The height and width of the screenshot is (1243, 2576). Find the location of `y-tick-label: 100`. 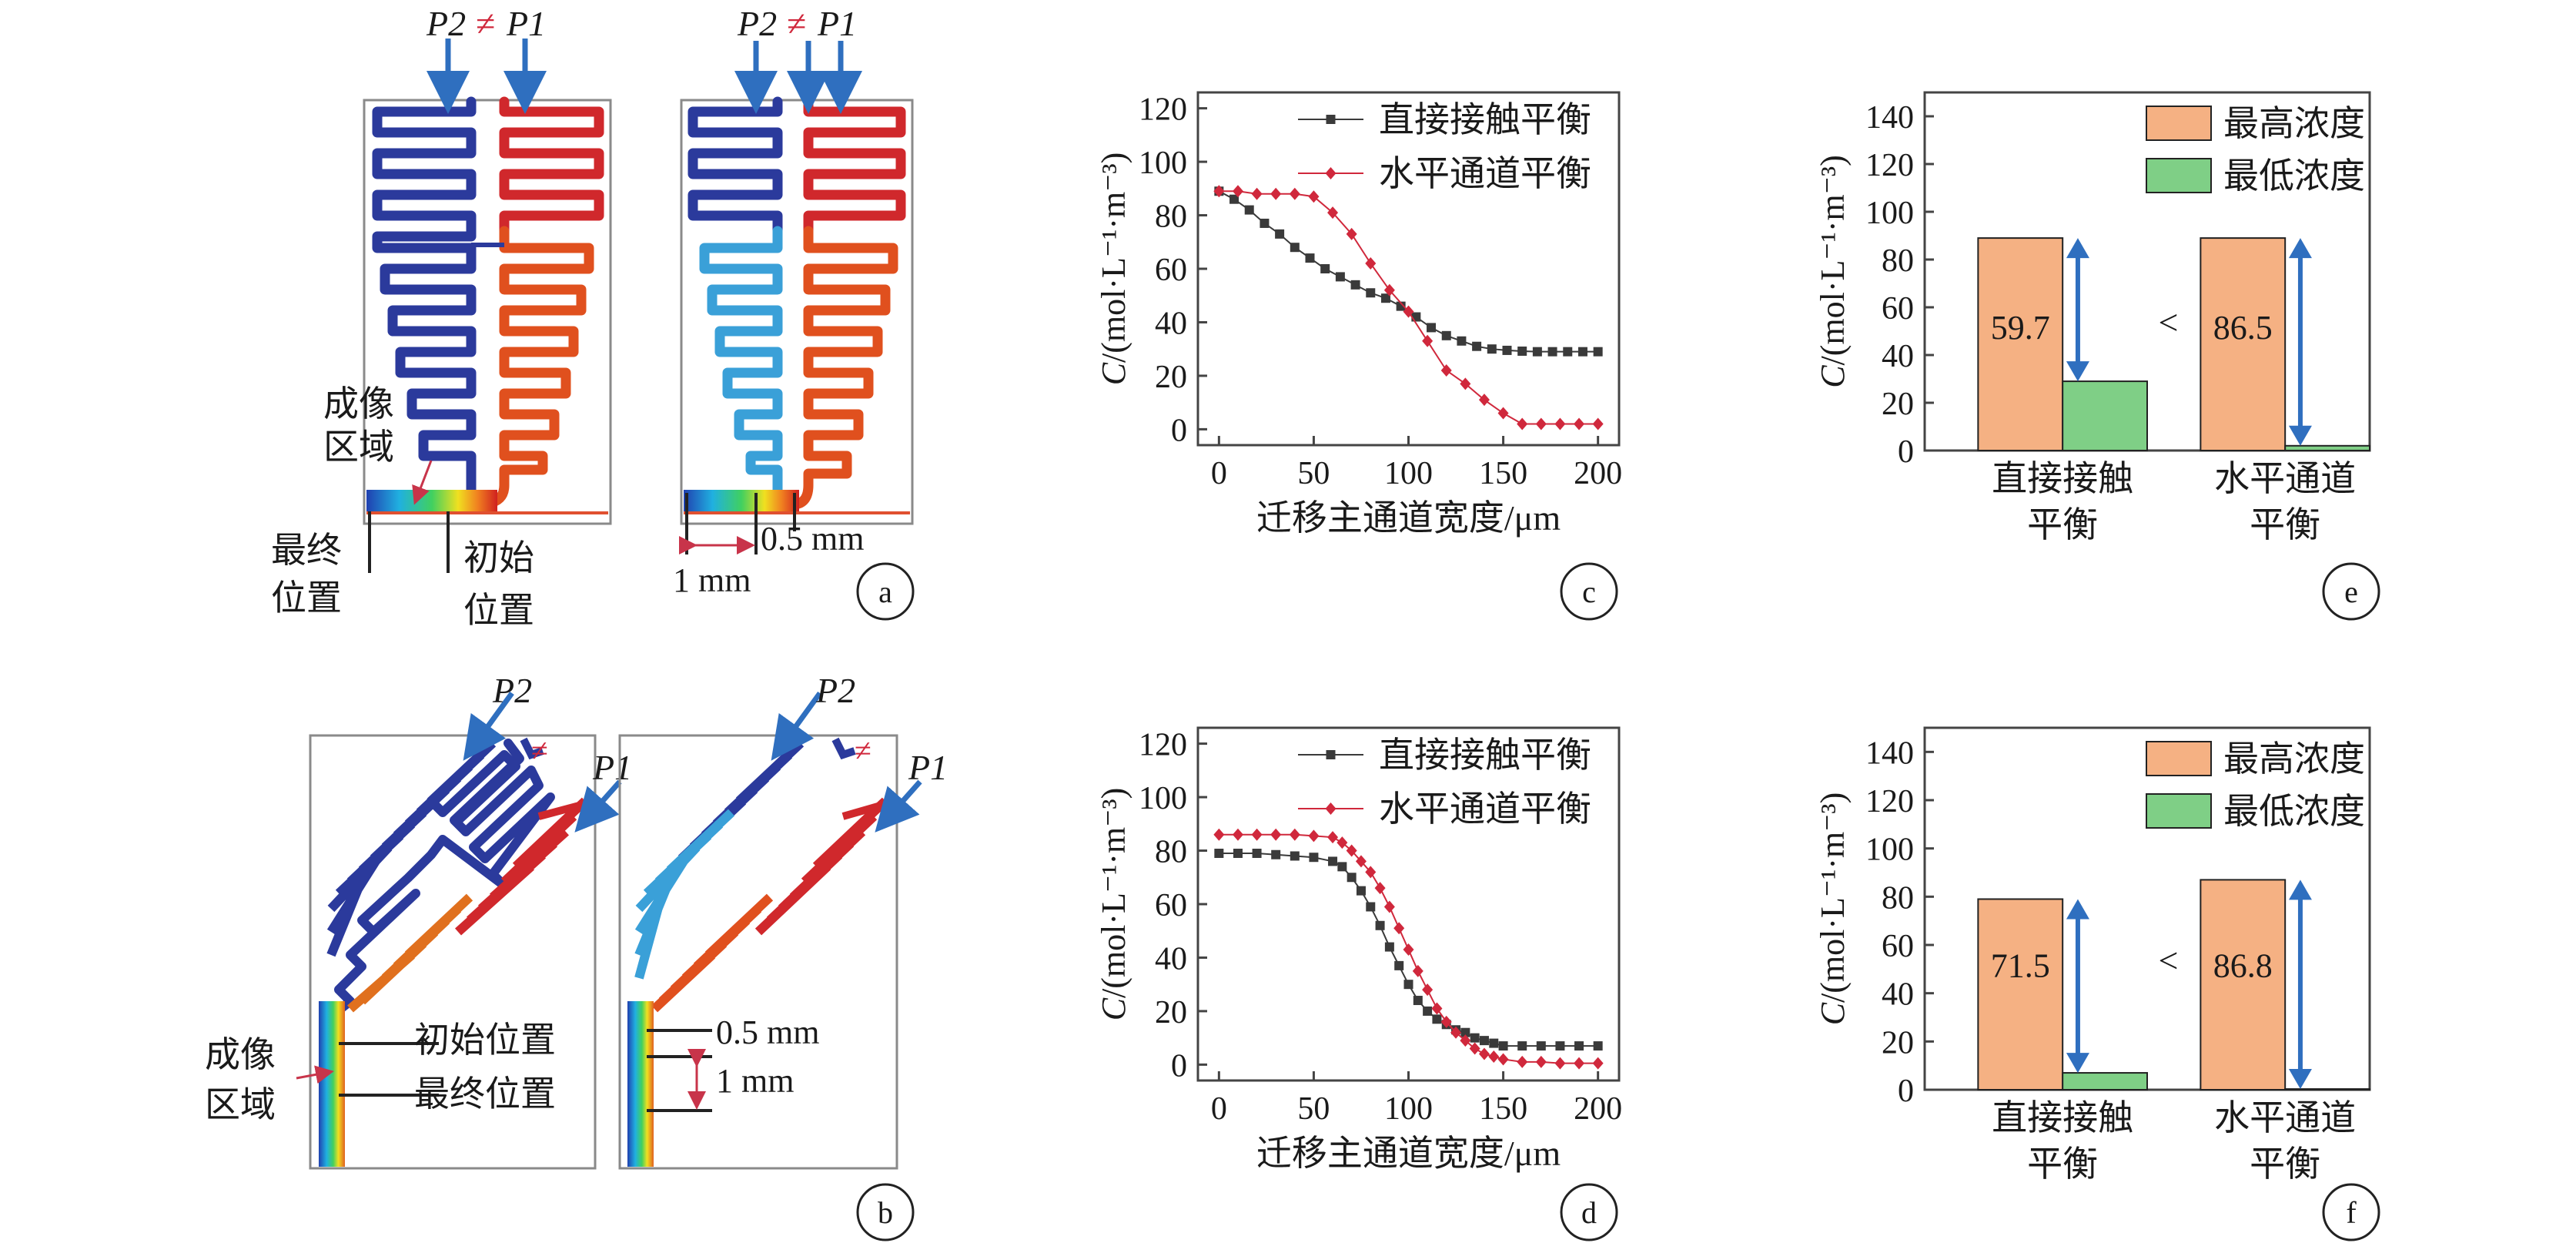

y-tick-label: 100 is located at coordinates (1889, 213).